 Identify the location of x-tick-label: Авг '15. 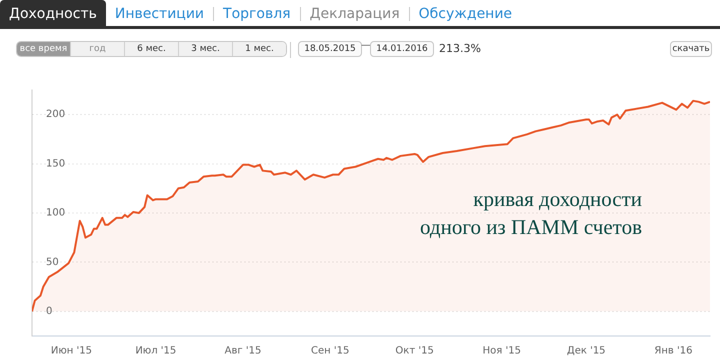
(243, 351).